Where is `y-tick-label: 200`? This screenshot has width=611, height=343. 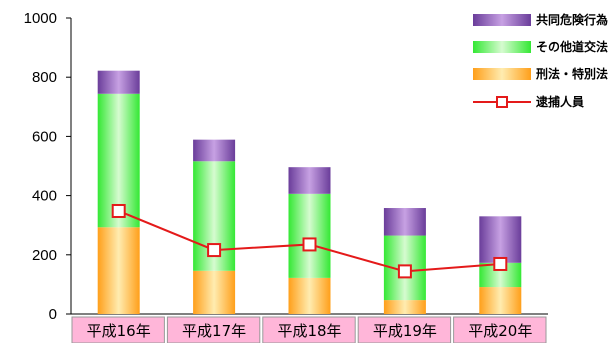
y-tick-label: 200 is located at coordinates (44, 255).